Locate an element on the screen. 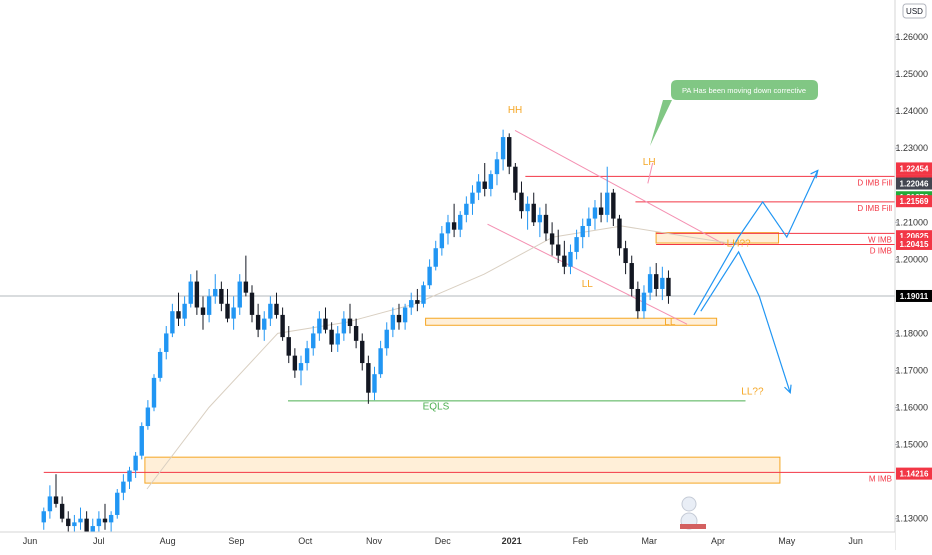  level-label: W IMB is located at coordinates (880, 239).